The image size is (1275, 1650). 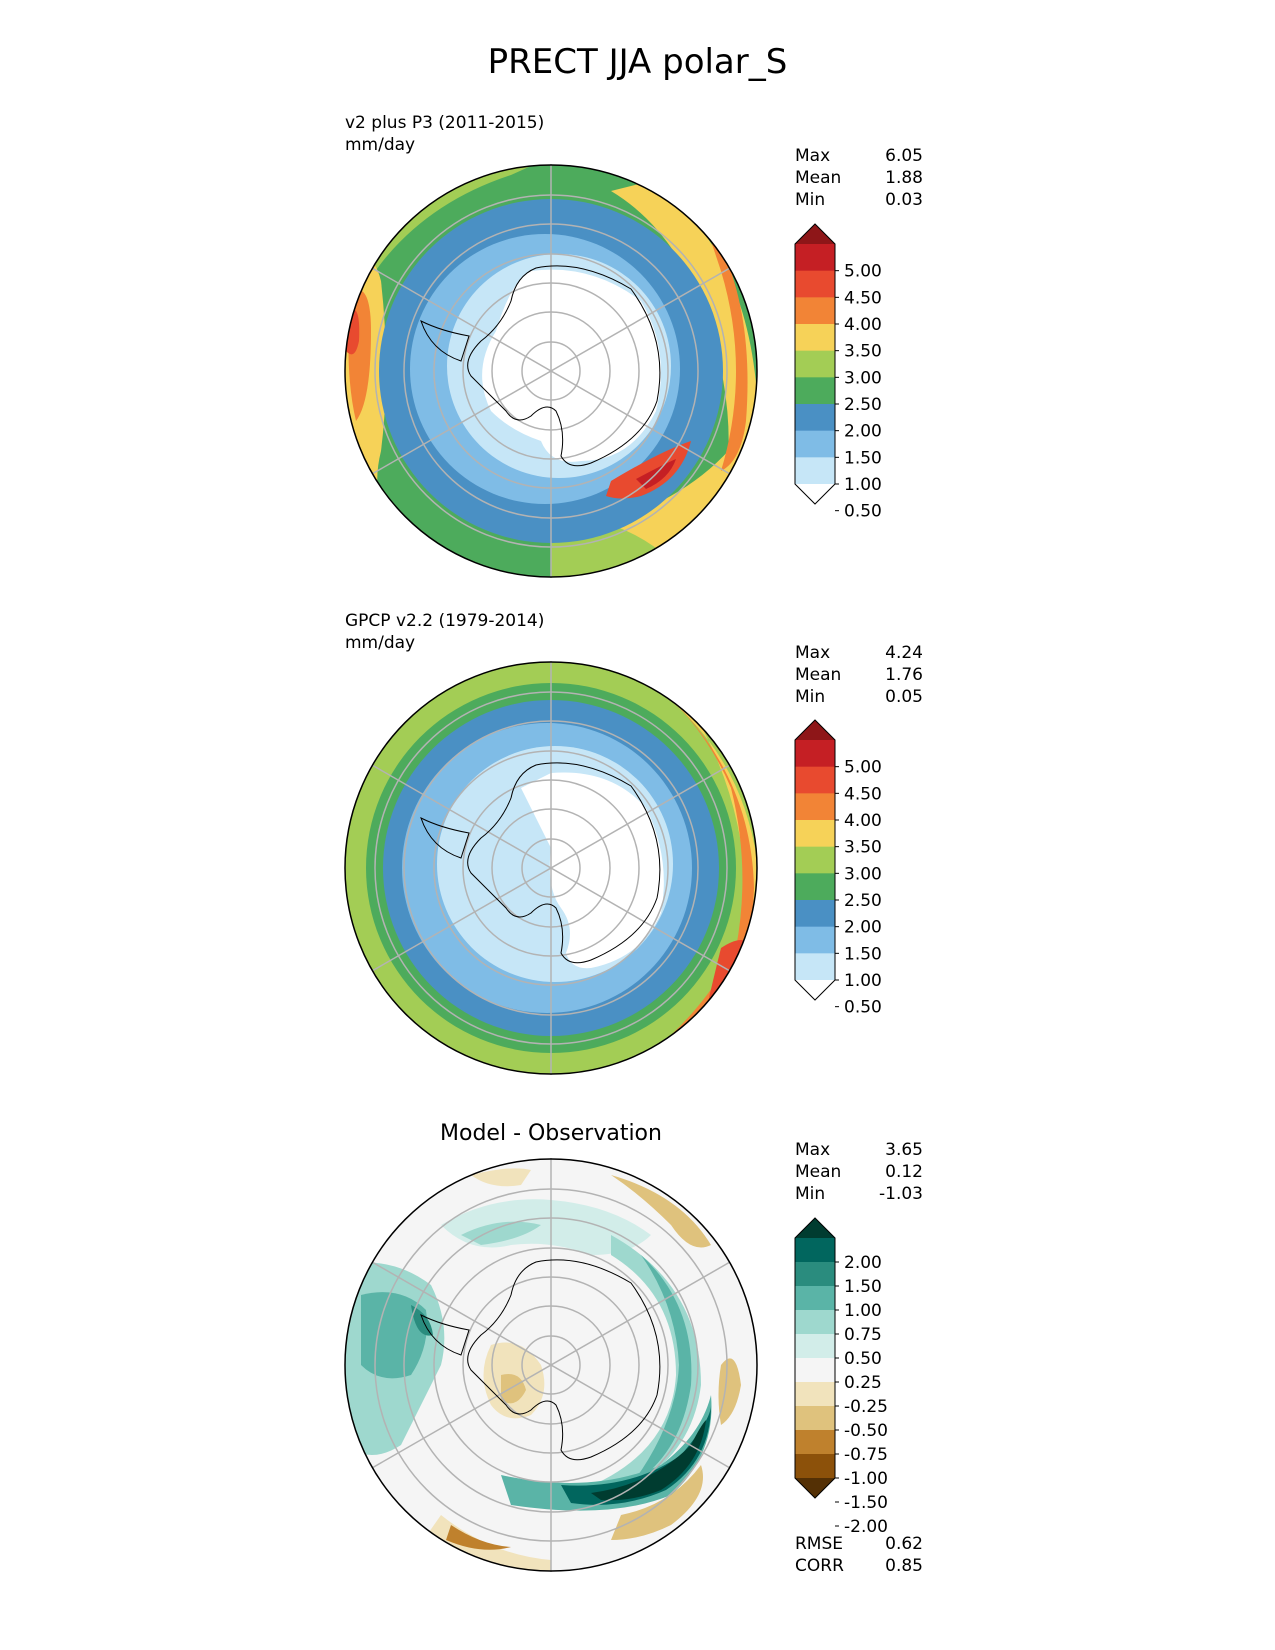 I want to click on colorbar-tick-label: 0.75, so click(x=863, y=1335).